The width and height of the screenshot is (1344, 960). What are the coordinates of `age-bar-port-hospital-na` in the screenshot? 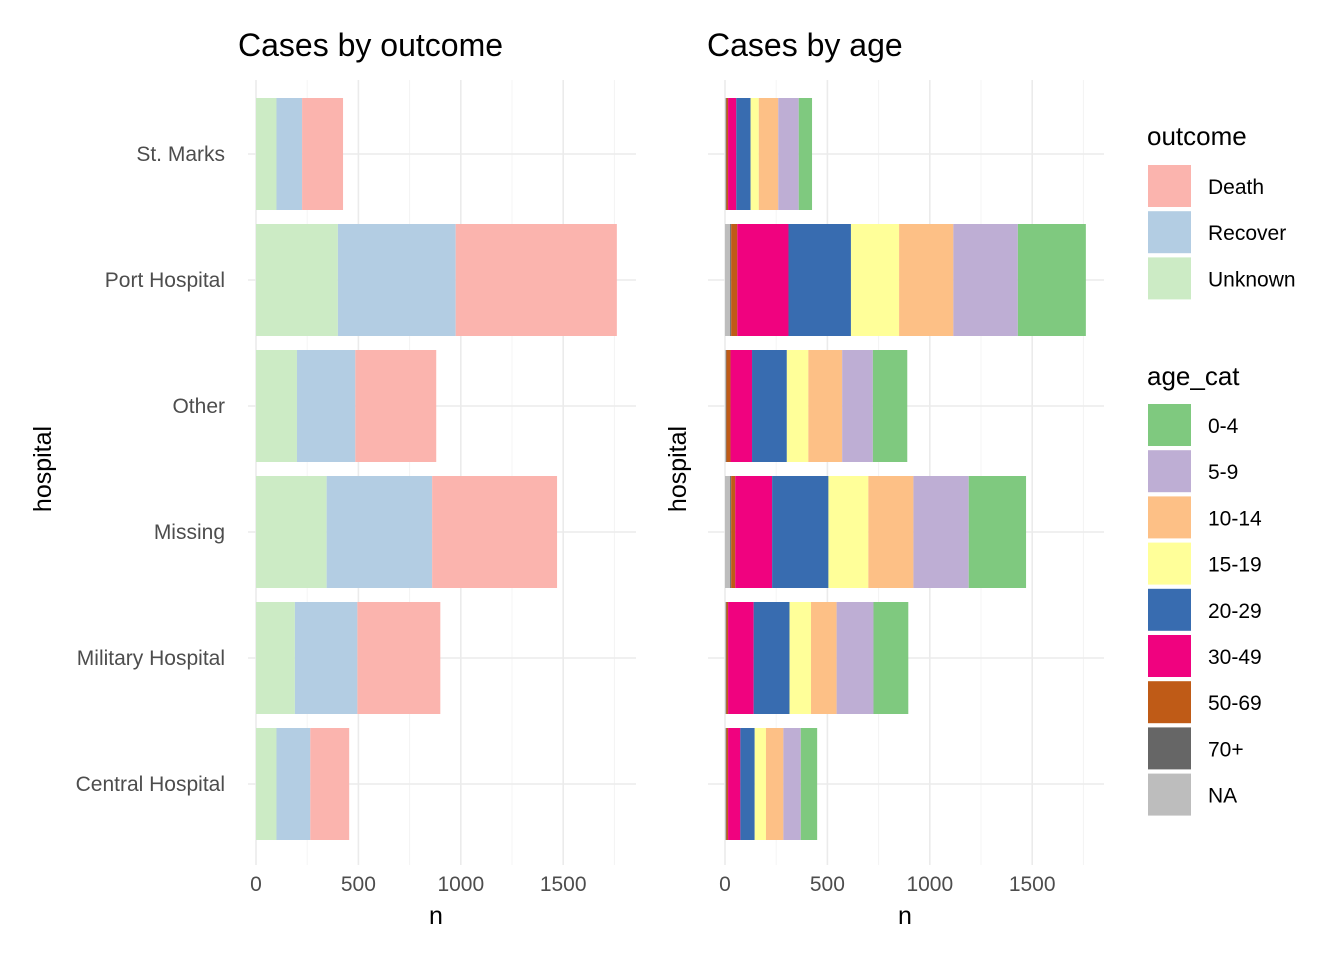 It's located at (728, 280).